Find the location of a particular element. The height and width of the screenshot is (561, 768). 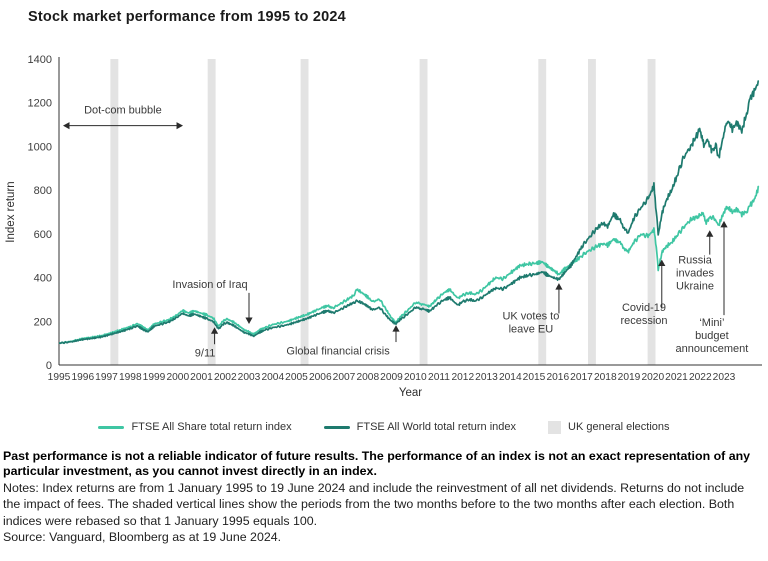

x-tick-label: 1997 is located at coordinates (106, 377).